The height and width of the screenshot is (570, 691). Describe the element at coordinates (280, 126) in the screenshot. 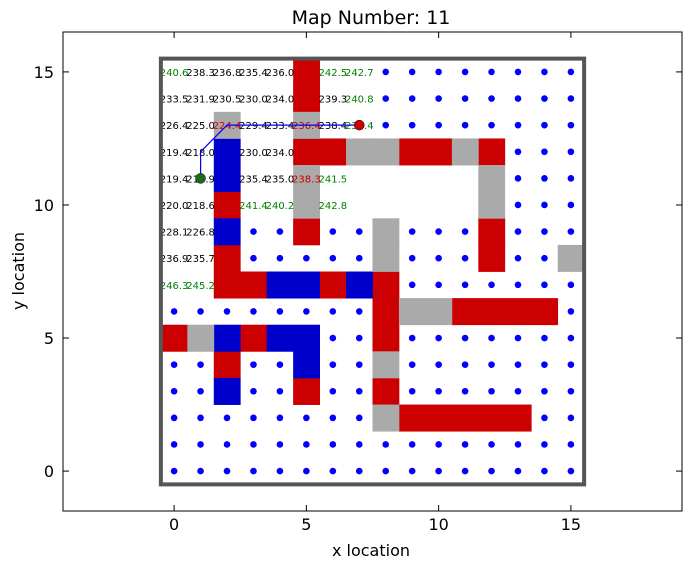

I see `cell-value-label: 233.4` at that location.